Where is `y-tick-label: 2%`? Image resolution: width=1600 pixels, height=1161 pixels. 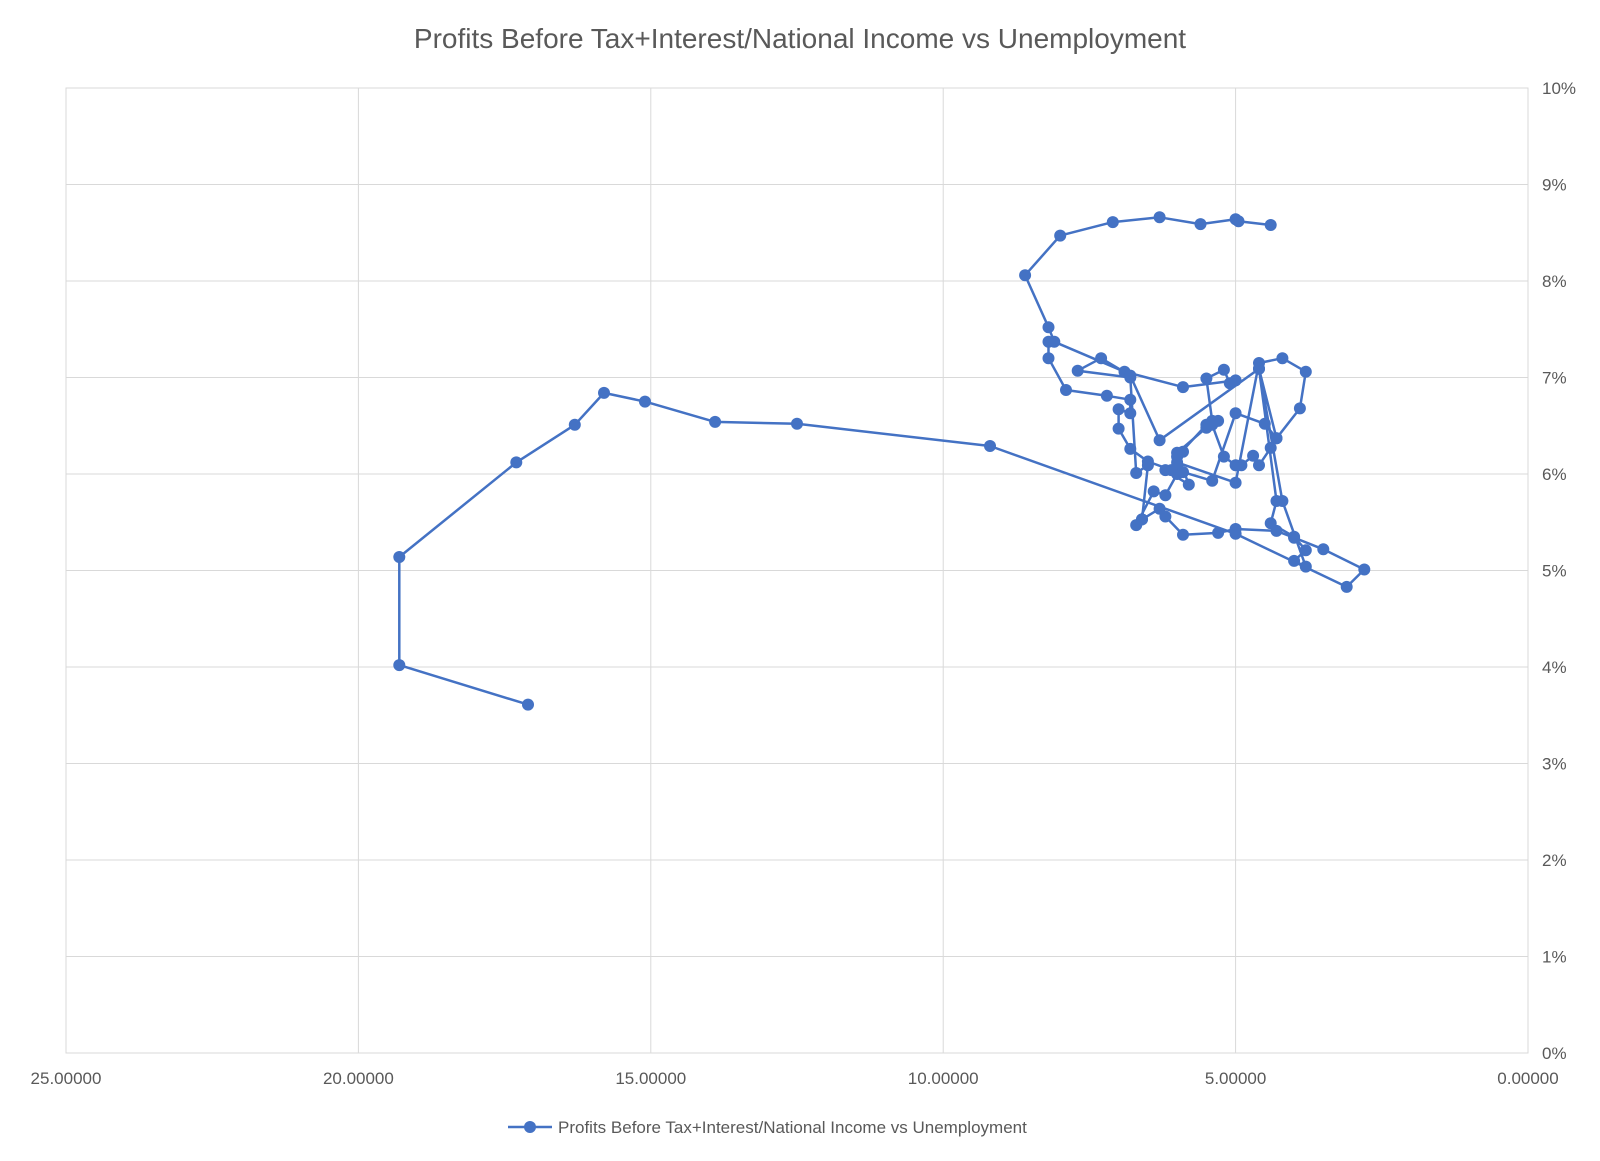 y-tick-label: 2% is located at coordinates (1554, 860).